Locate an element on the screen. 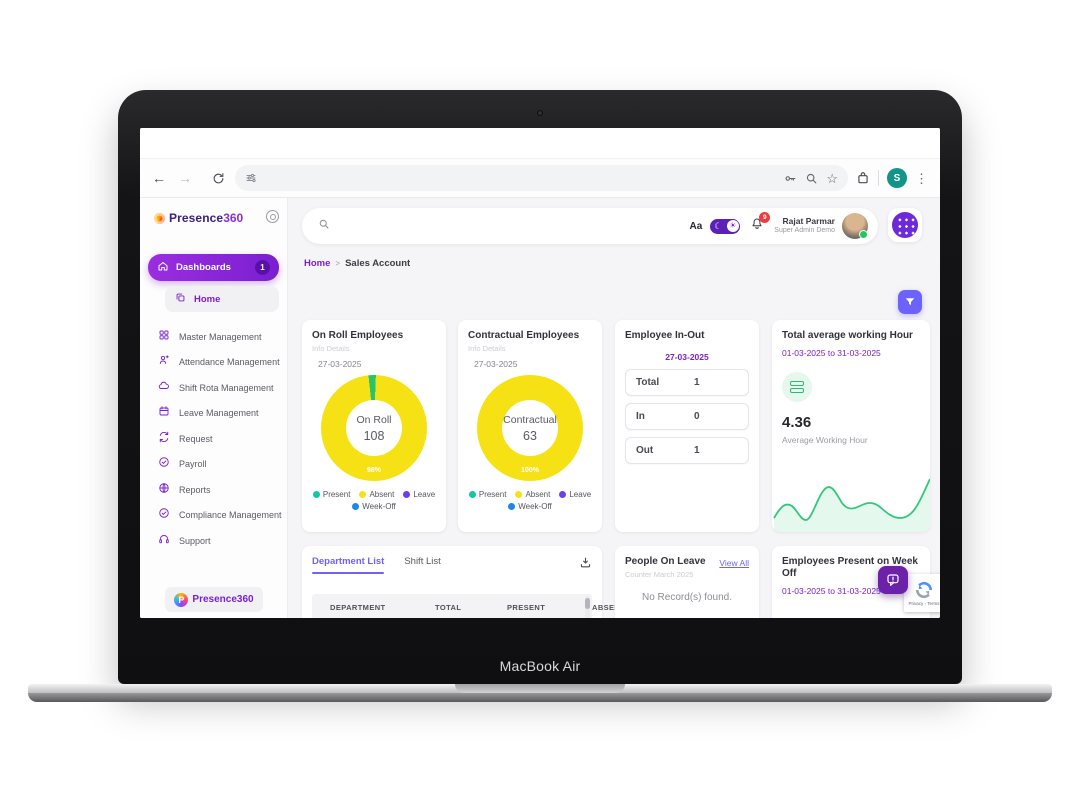 Image resolution: width=1080 pixels, height=810 pixels. in-out-row-out: Out 1 is located at coordinates (687, 450).